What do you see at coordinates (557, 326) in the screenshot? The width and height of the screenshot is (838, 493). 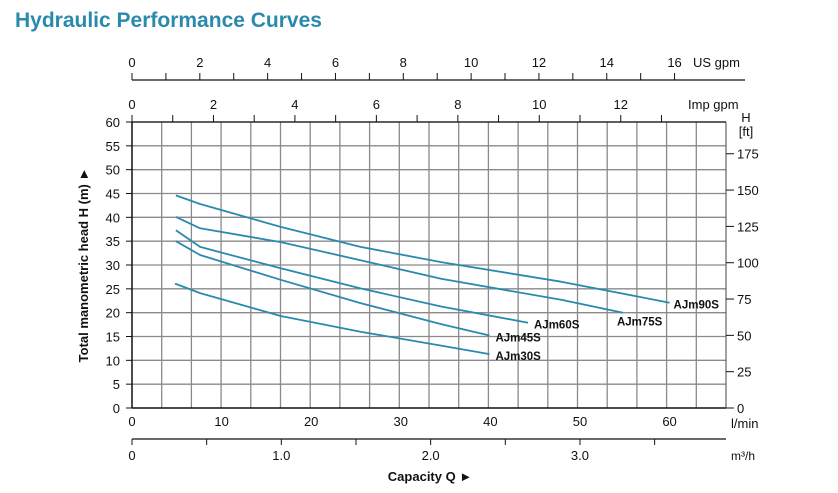 I see `curve-label: AJm60S` at bounding box center [557, 326].